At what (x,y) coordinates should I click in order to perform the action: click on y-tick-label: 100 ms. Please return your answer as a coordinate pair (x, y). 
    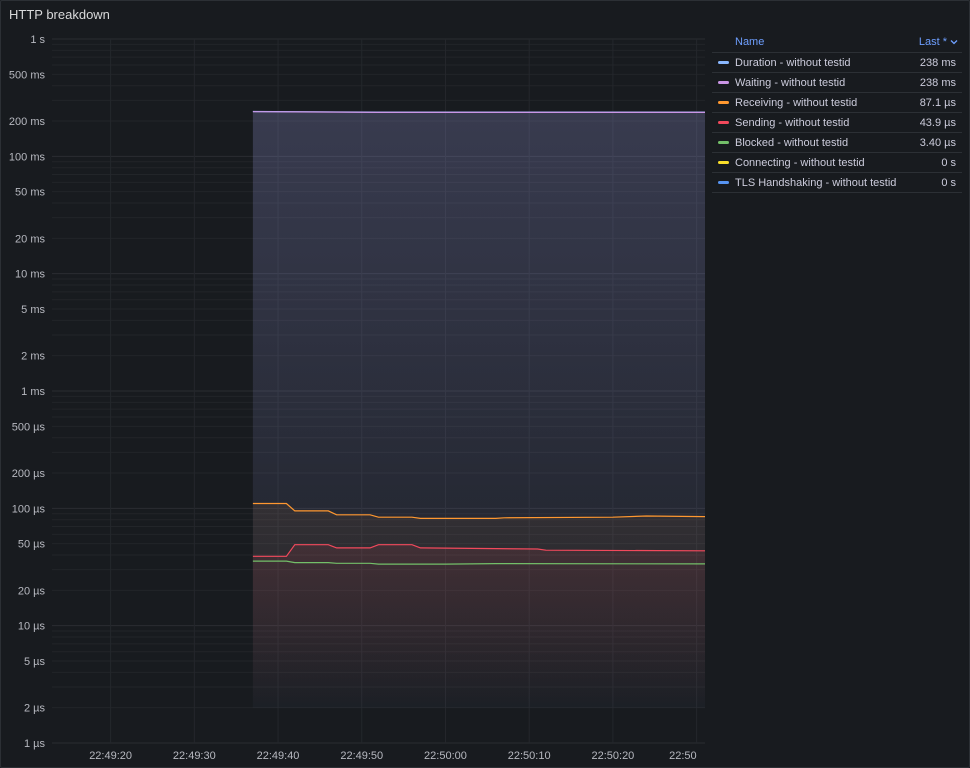
    Looking at the image, I should click on (27, 157).